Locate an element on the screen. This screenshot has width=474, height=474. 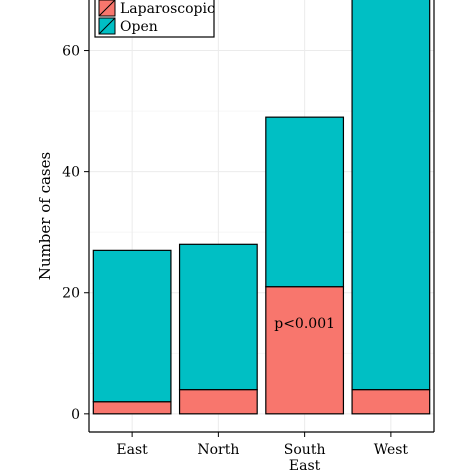
annotation-label: p<0.001 is located at coordinates (304, 324).